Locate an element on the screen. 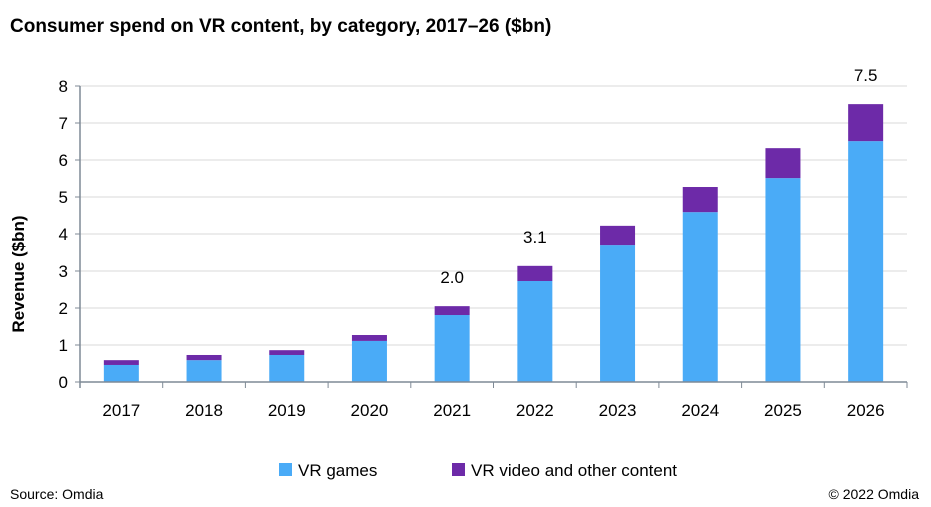 The height and width of the screenshot is (507, 931). y-tick-label: 1 is located at coordinates (63, 345).